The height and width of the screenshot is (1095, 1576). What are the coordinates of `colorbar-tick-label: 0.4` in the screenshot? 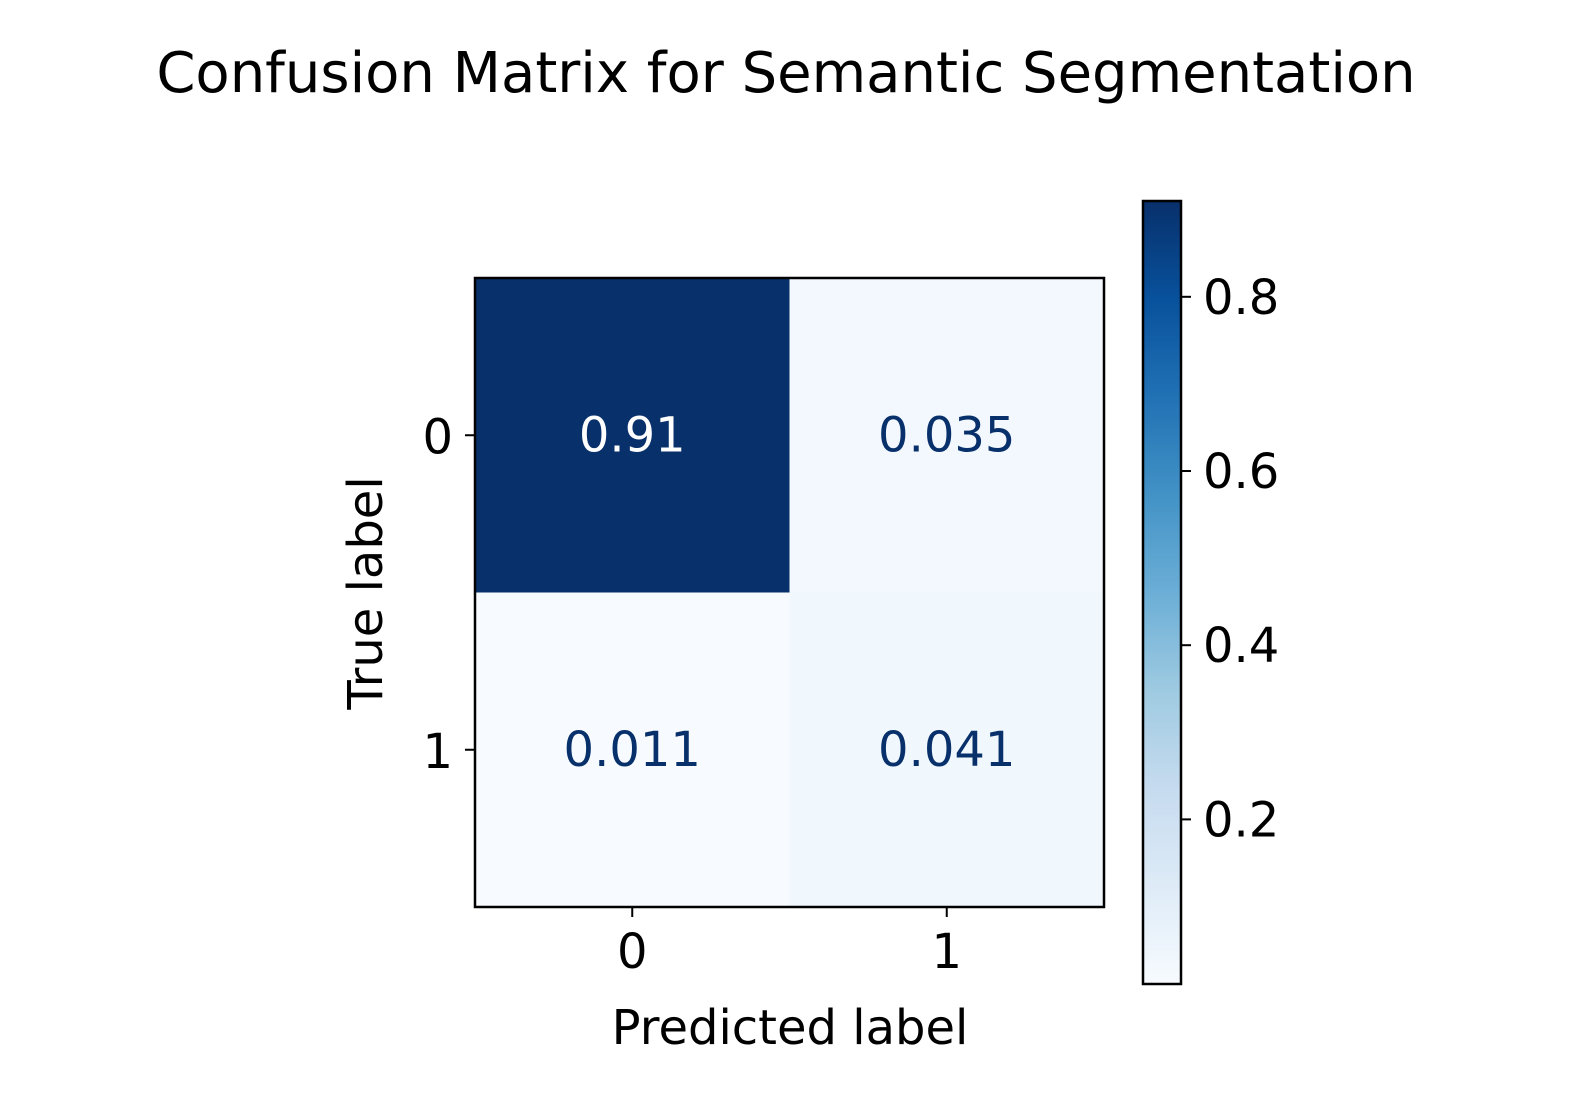 It's located at (1241, 646).